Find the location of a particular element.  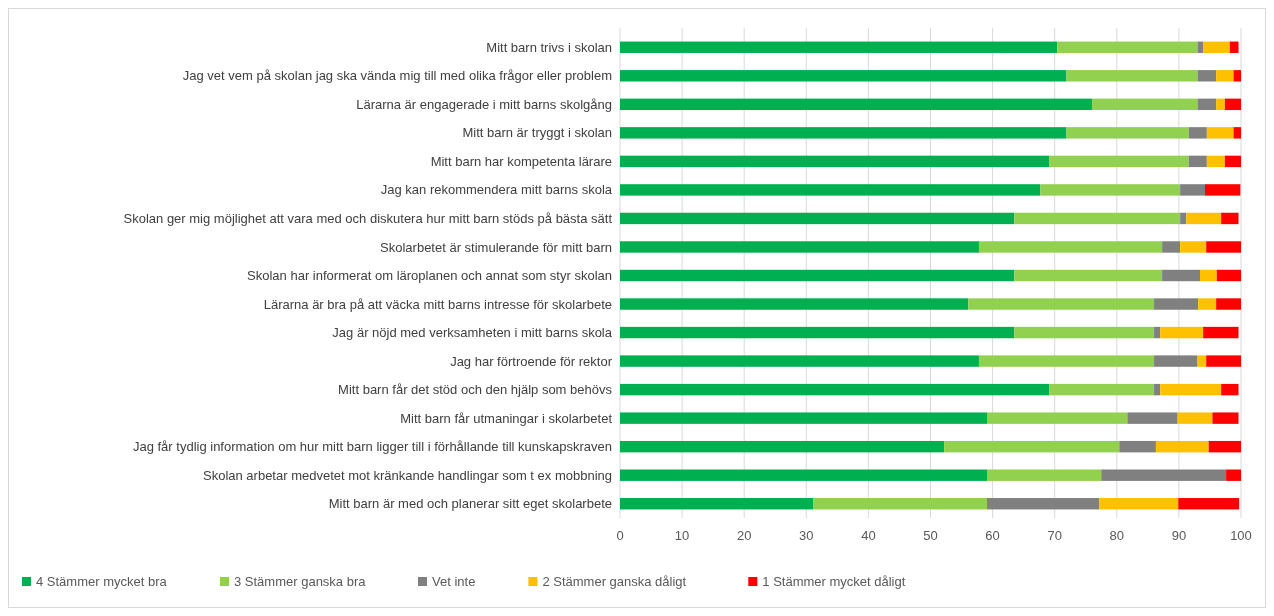

y-tick-label: Mitt barn får utmaningar i skolarbetet is located at coordinates (506, 418).